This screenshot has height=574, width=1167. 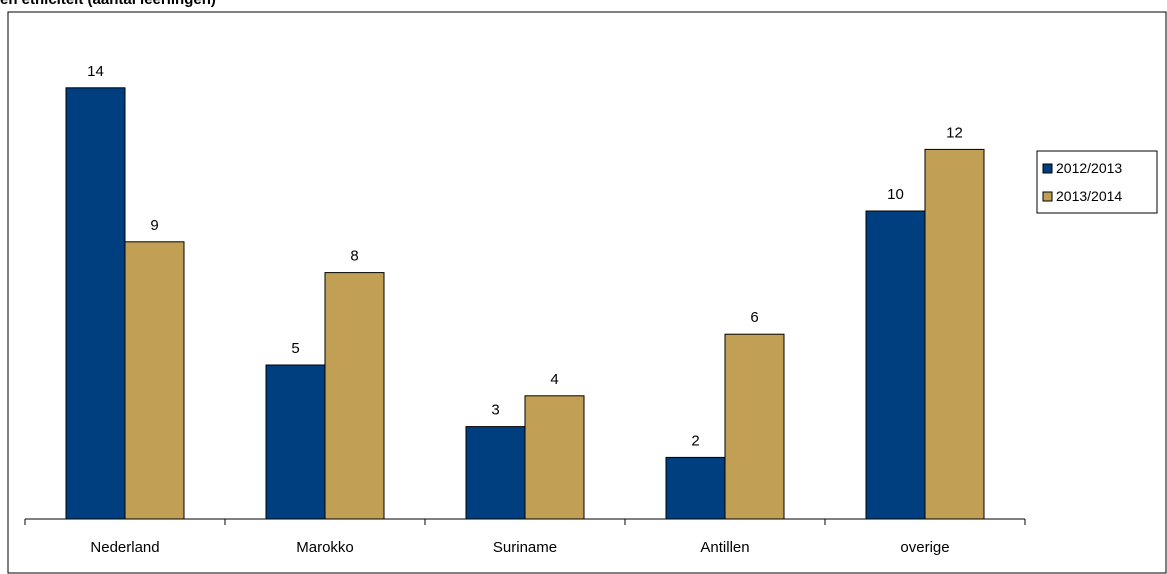 What do you see at coordinates (95, 71) in the screenshot?
I see `data-label: 14` at bounding box center [95, 71].